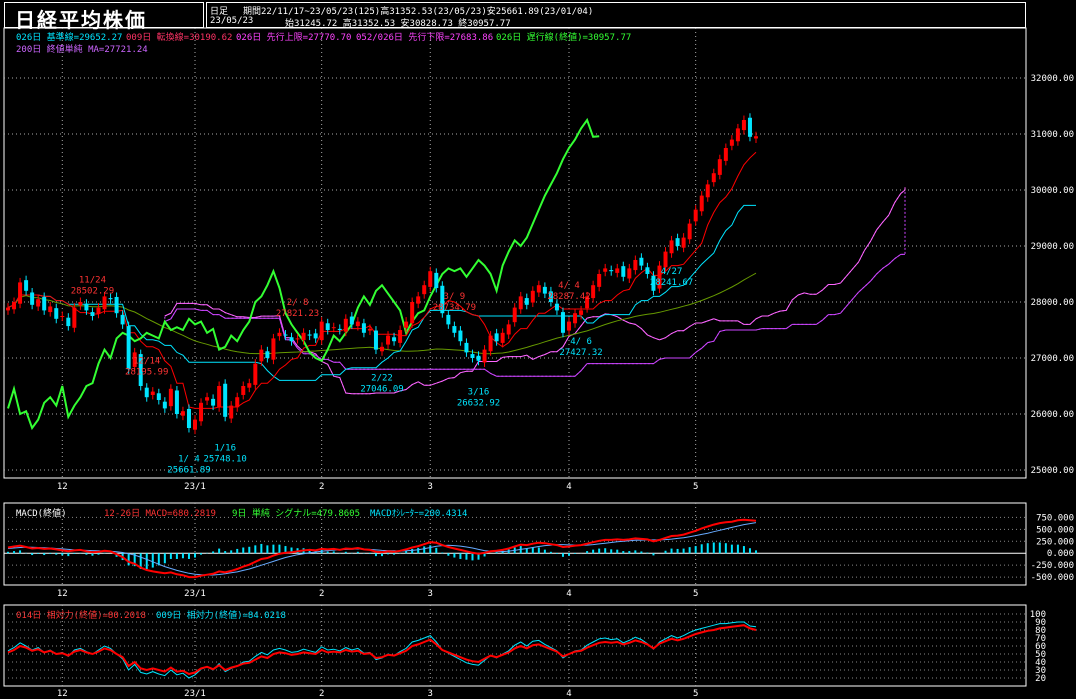 This screenshot has height=699, width=1076. I want to click on annotation-date: 4/ 4, so click(569, 286).